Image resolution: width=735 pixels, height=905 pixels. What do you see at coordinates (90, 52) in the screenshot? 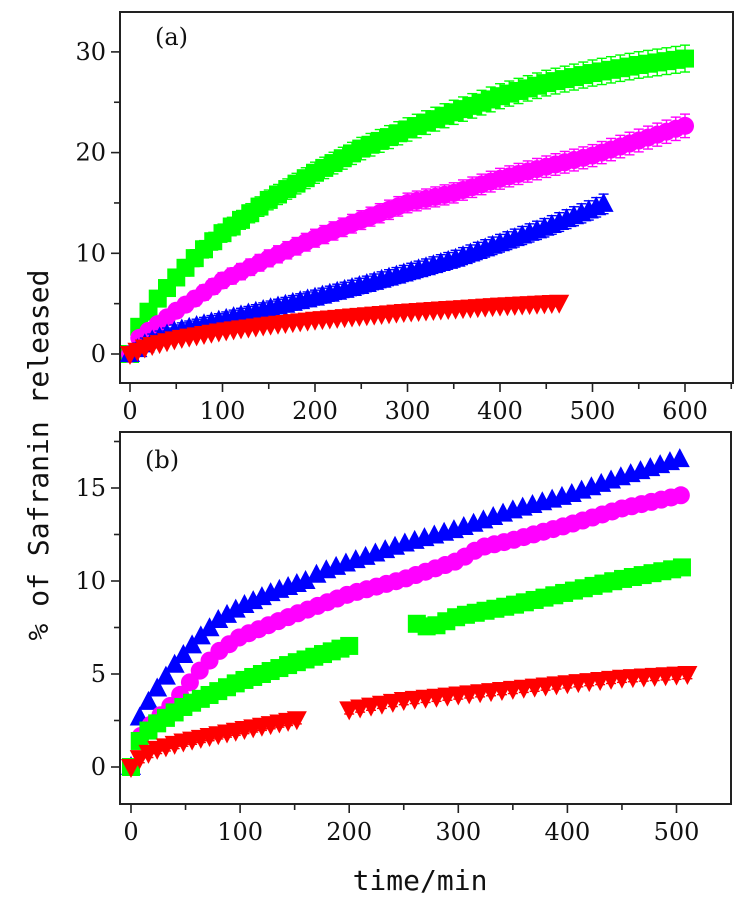
I see `y-tick-label: 30` at bounding box center [90, 52].